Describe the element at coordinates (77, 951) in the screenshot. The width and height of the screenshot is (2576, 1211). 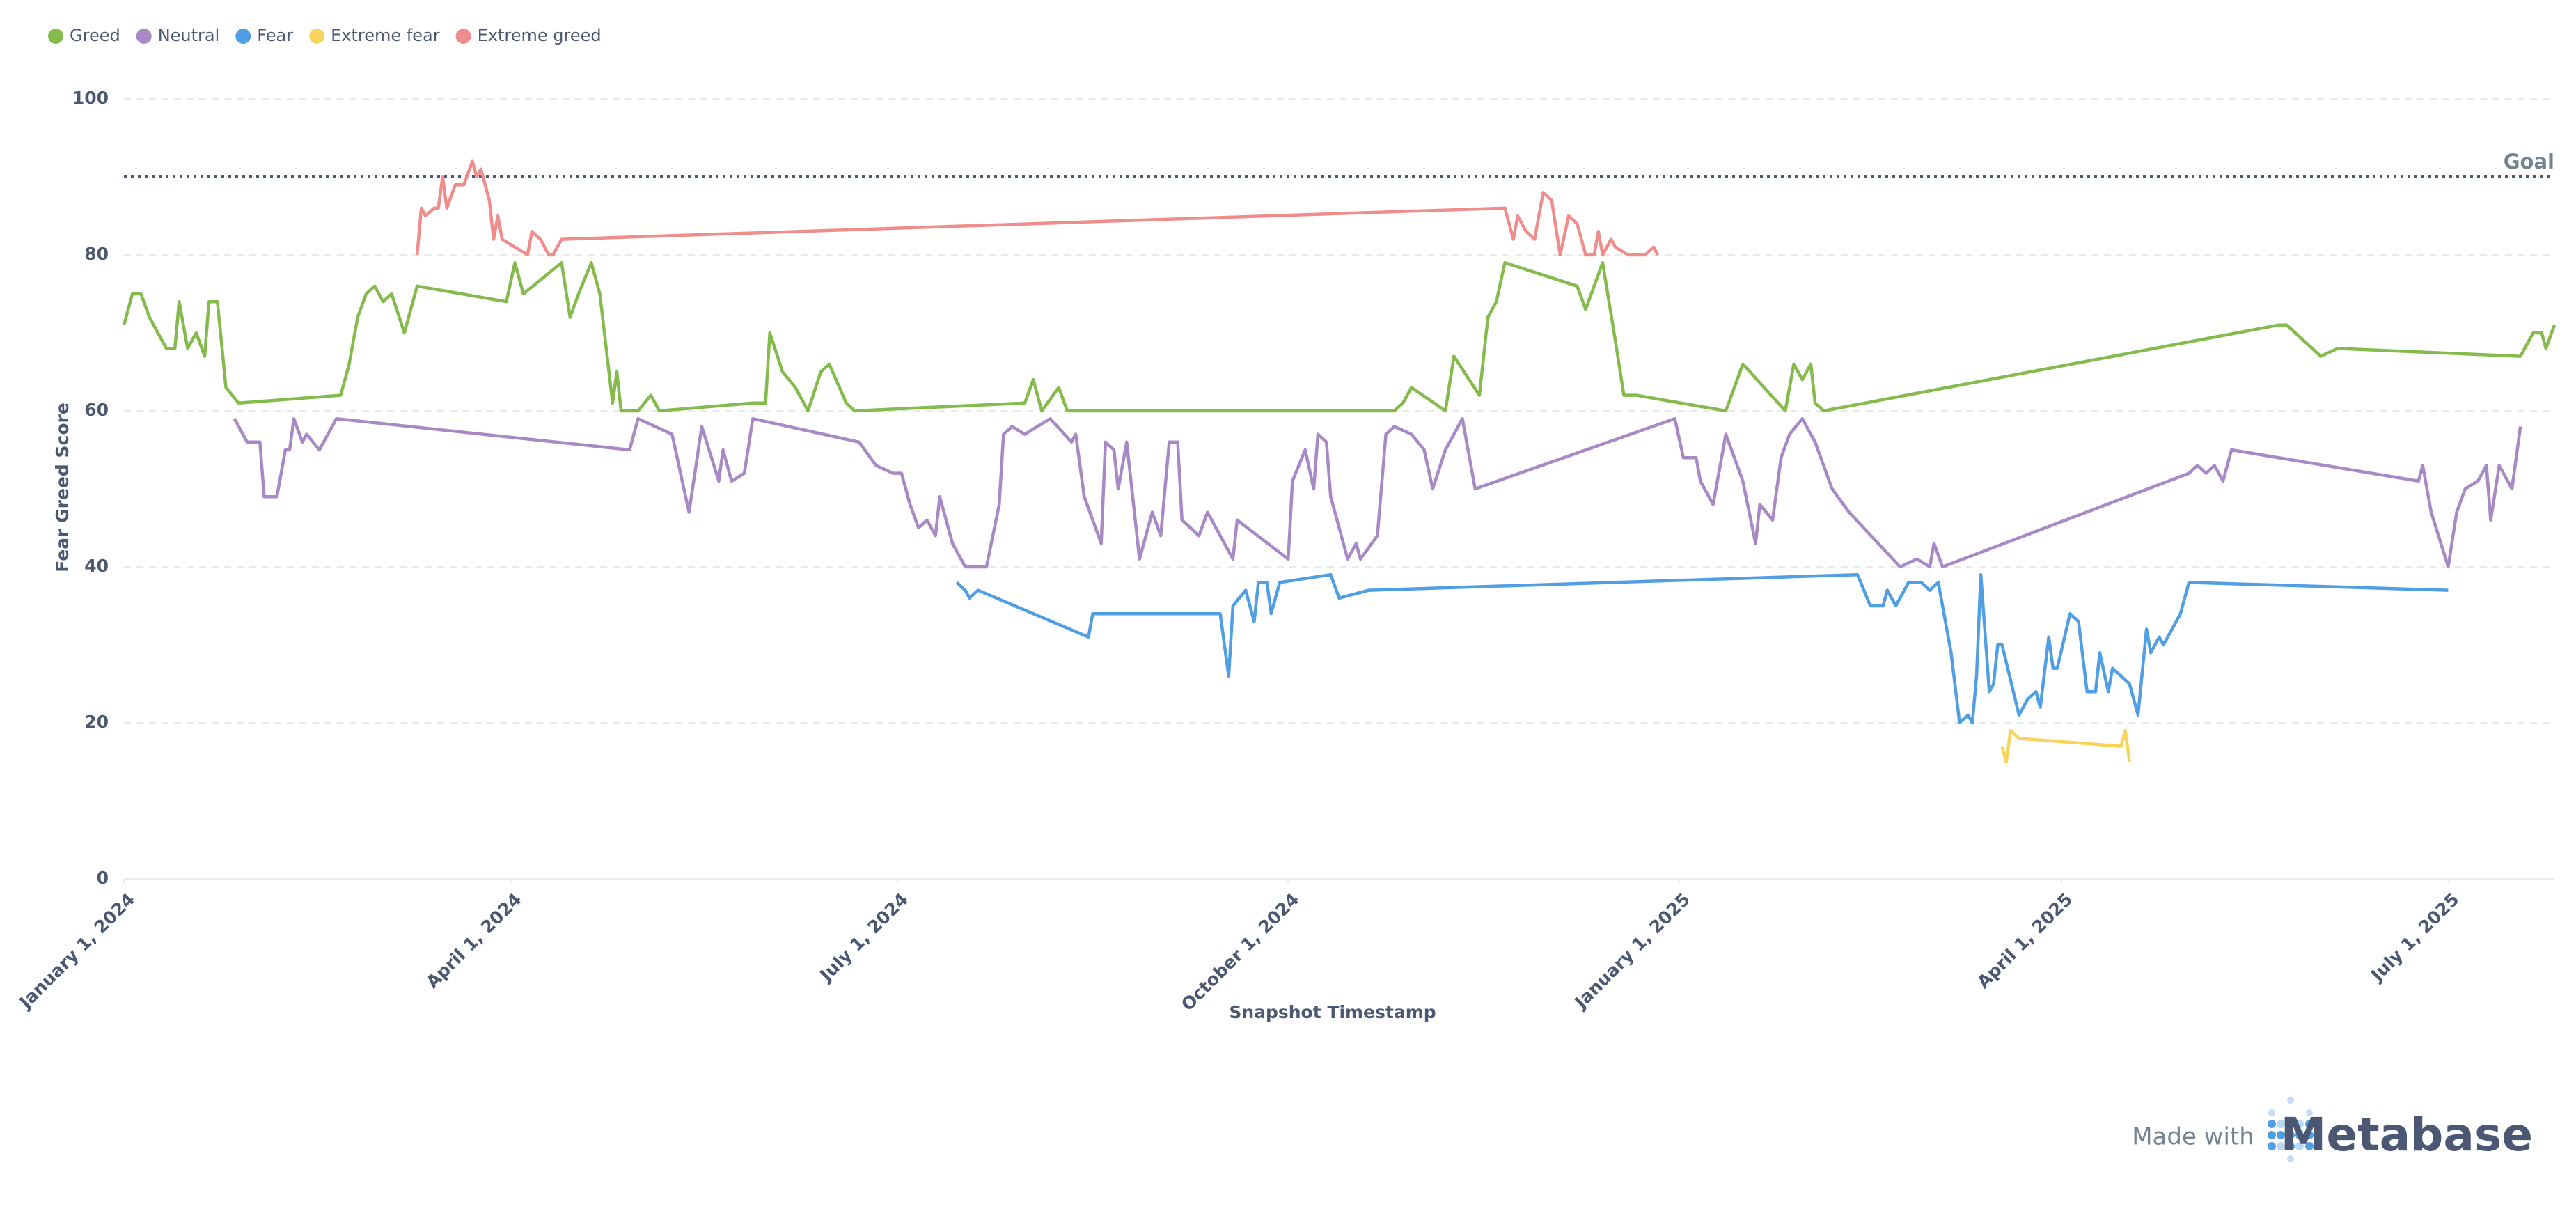
I see `x-tick-label: January 1, 2024` at that location.